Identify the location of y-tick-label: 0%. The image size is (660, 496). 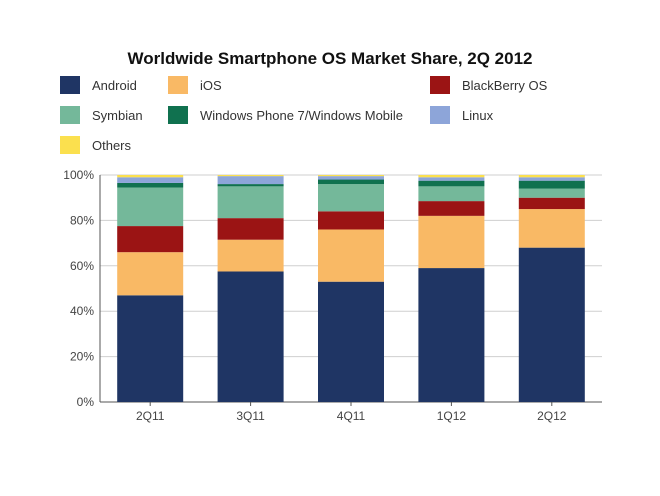
(86, 402).